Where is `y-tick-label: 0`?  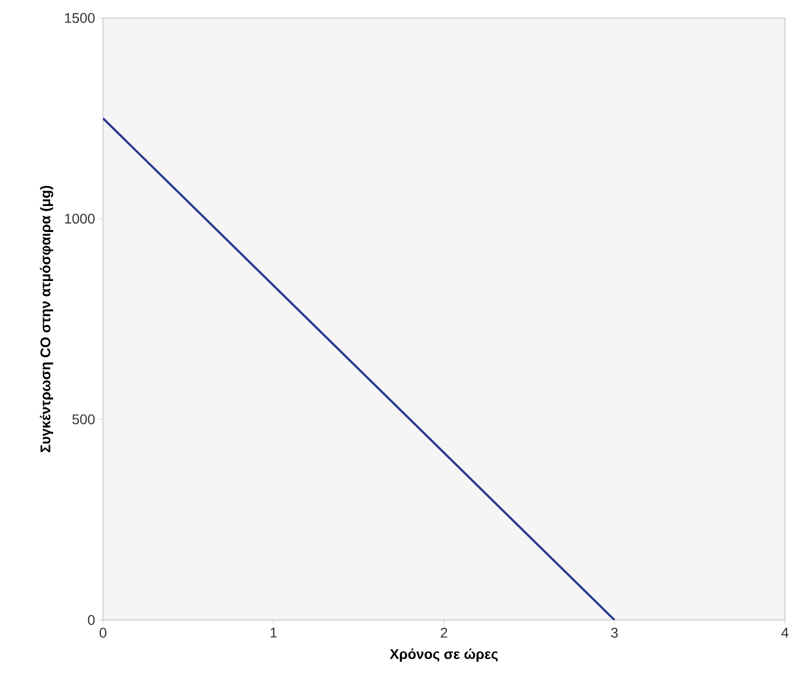 y-tick-label: 0 is located at coordinates (91, 620).